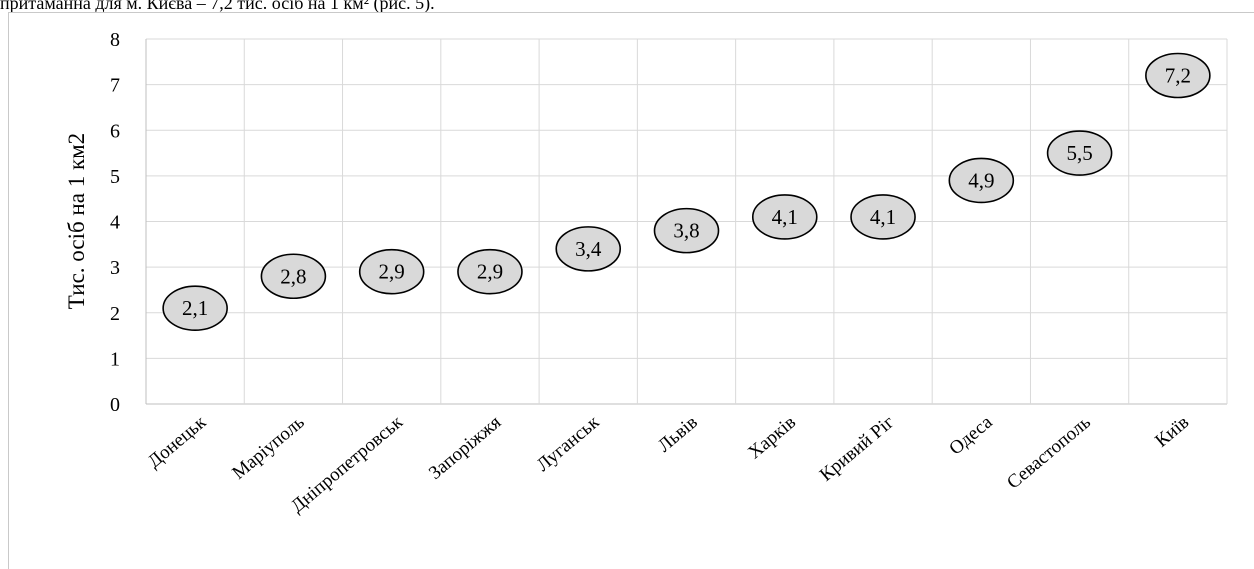 This screenshot has height=569, width=1254. What do you see at coordinates (568, 443) in the screenshot?
I see `x-tick-label: Луганськ` at bounding box center [568, 443].